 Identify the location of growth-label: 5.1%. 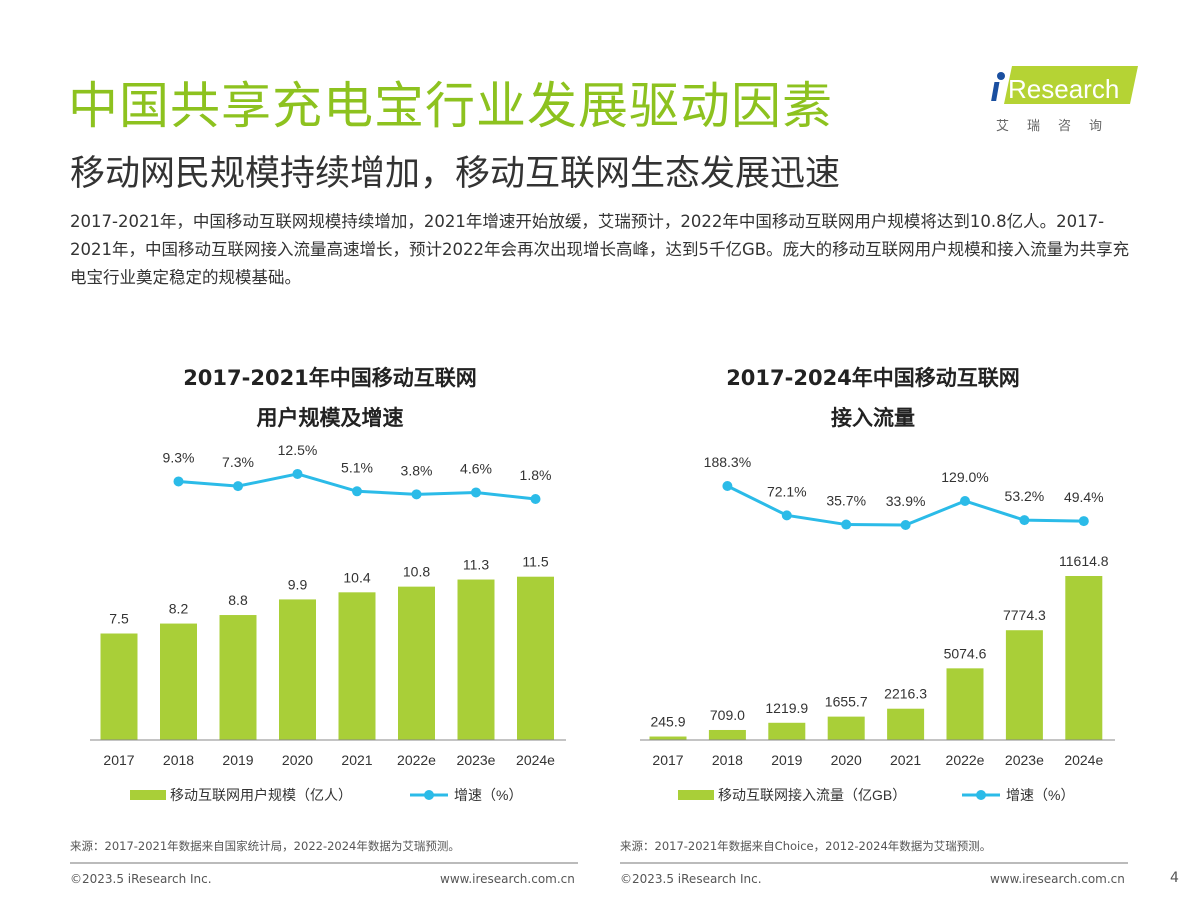
(357, 467).